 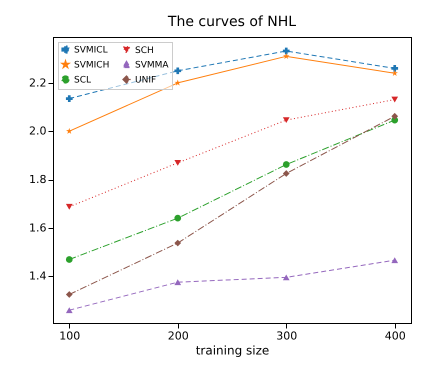 I want to click on legend-label: SVMICL, so click(x=91, y=51).